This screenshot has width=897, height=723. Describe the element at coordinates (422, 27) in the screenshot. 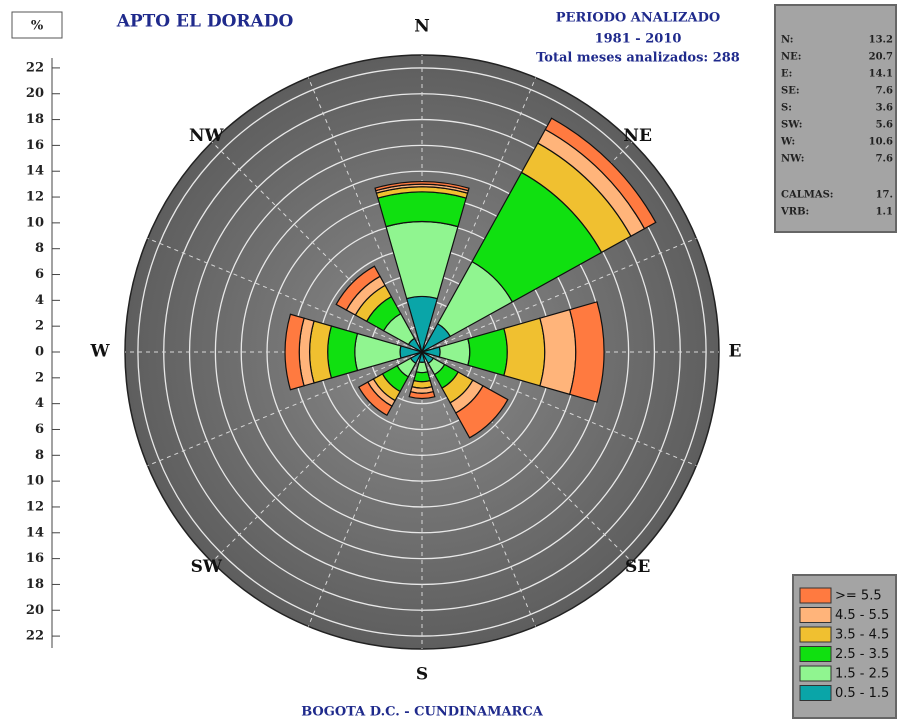

I see `direction-label: N` at that location.